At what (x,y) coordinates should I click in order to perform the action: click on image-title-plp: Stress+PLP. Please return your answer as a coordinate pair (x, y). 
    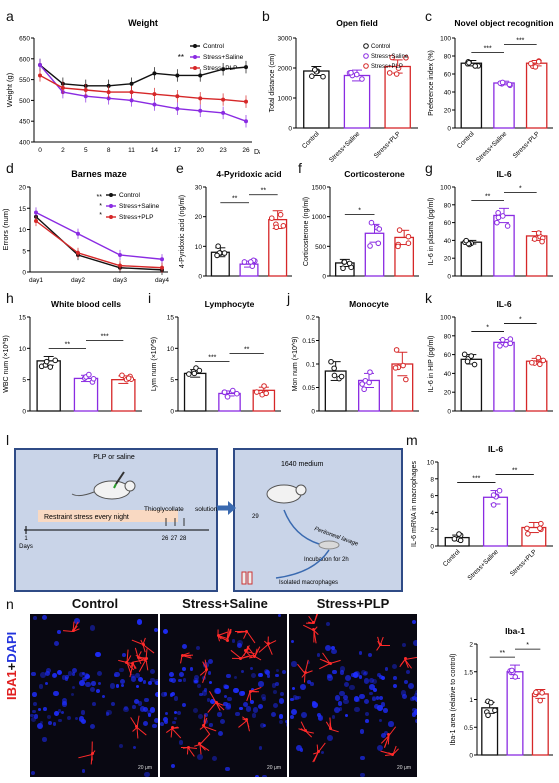
    Looking at the image, I should click on (353, 603).